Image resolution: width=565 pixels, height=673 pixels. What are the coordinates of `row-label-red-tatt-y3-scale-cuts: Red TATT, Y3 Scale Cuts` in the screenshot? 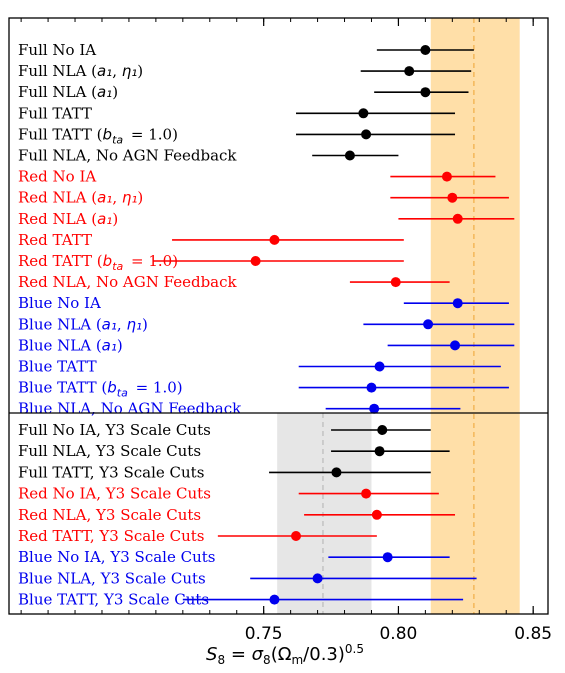 It's located at (111, 536).